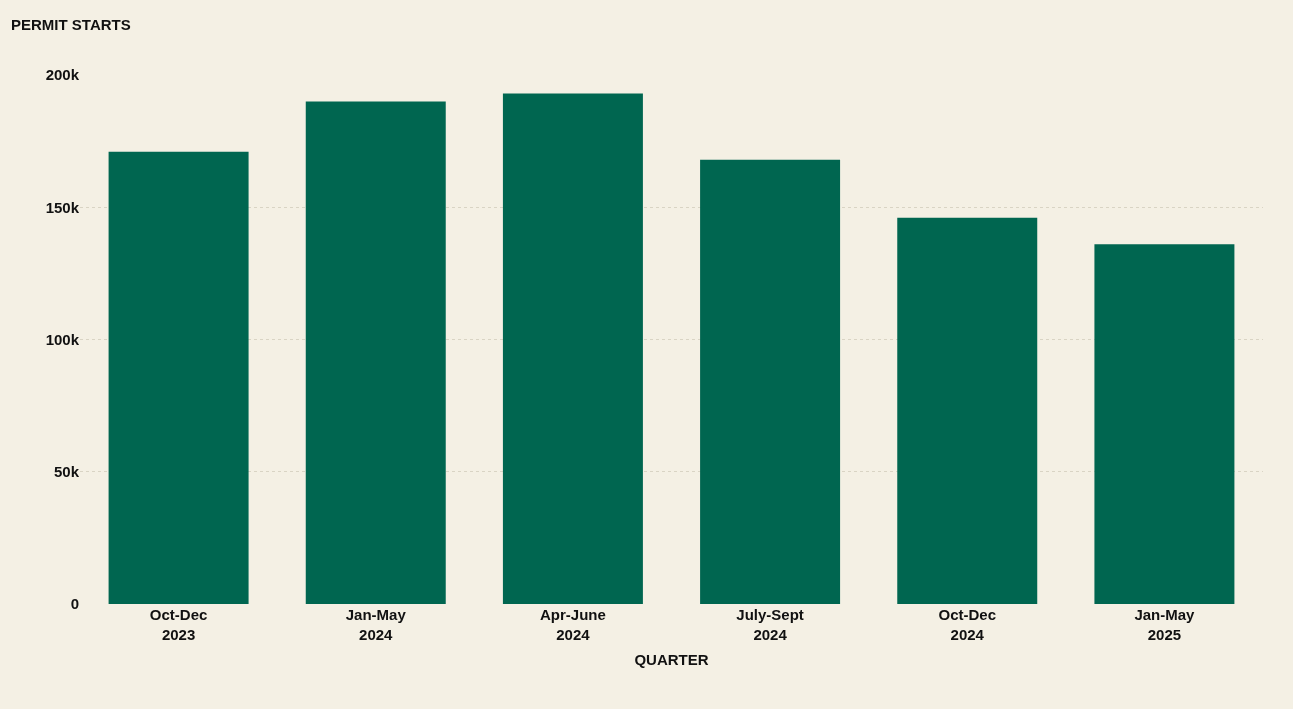 This screenshot has width=1293, height=709. Describe the element at coordinates (66, 471) in the screenshot. I see `y-tick-label: 50k` at that location.